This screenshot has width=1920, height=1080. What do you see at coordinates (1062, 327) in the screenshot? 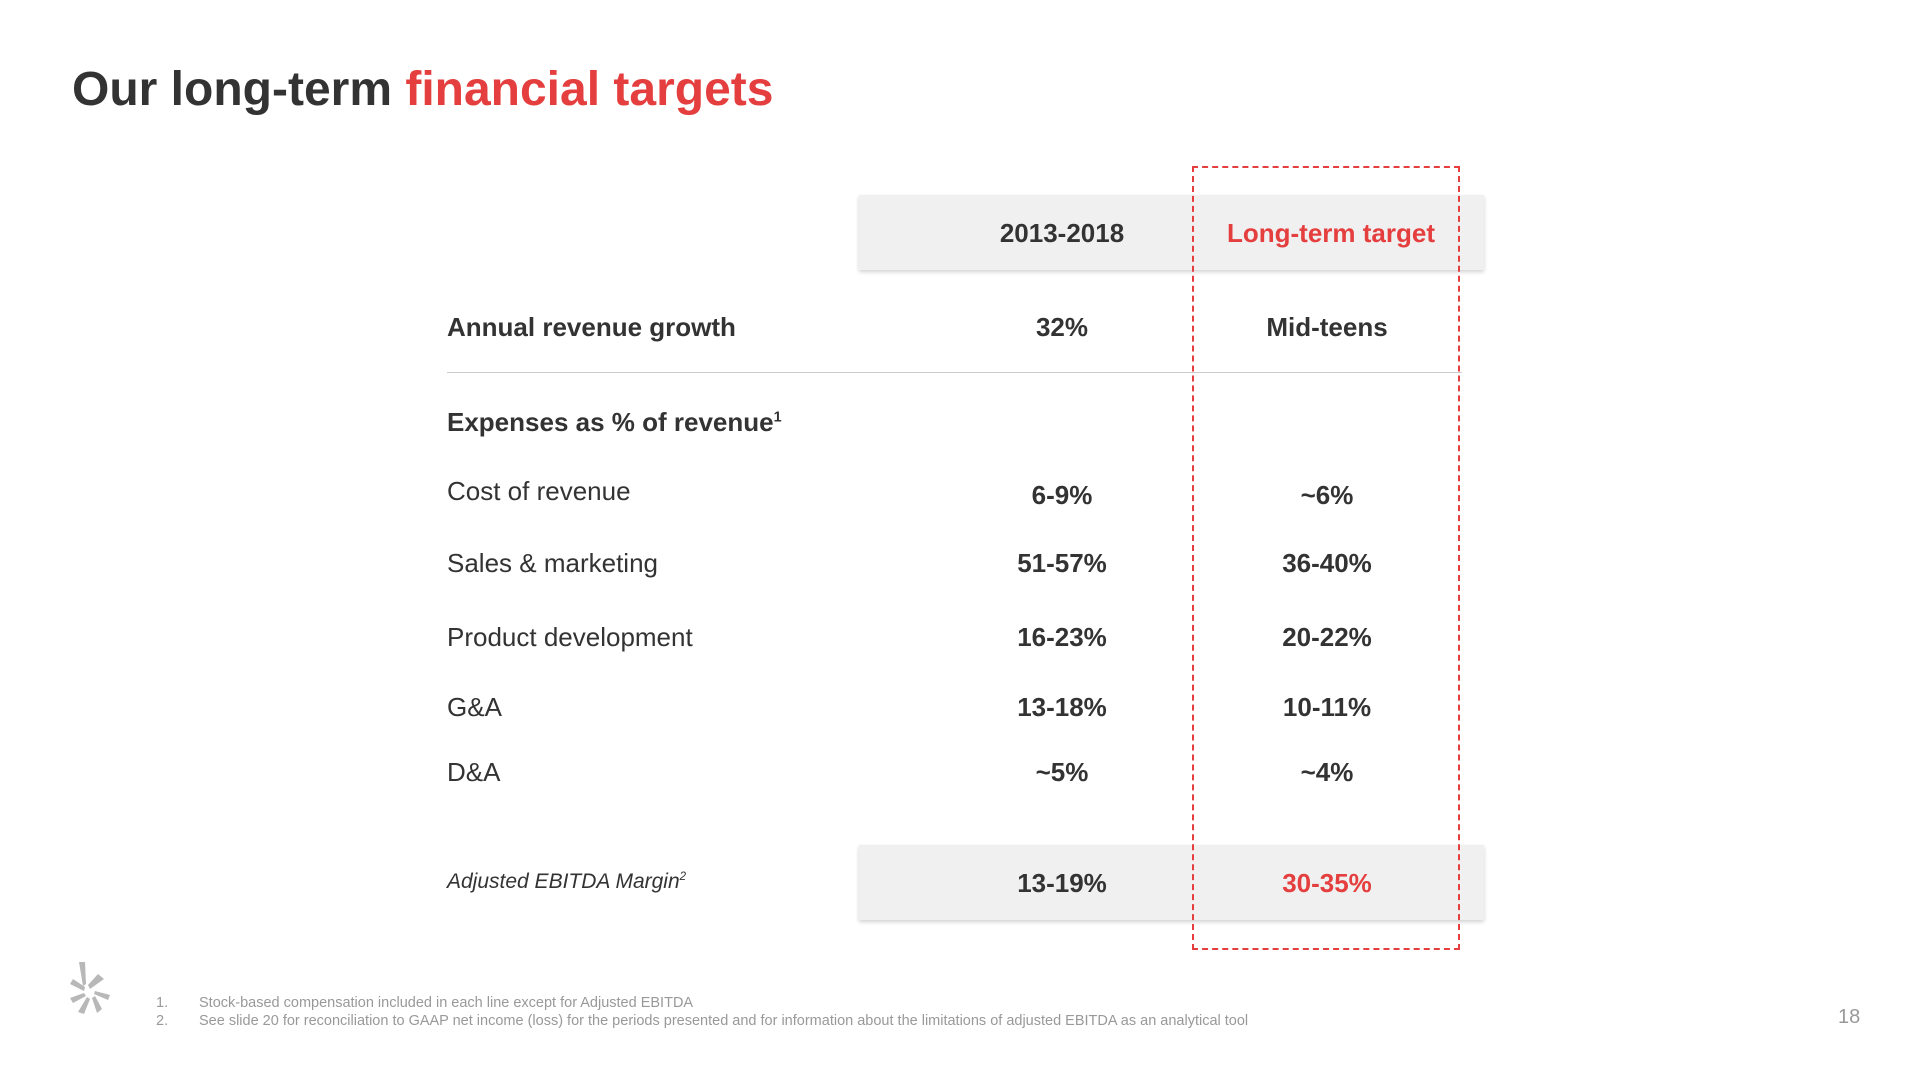
I see `revenue-growth-period: 32%` at bounding box center [1062, 327].